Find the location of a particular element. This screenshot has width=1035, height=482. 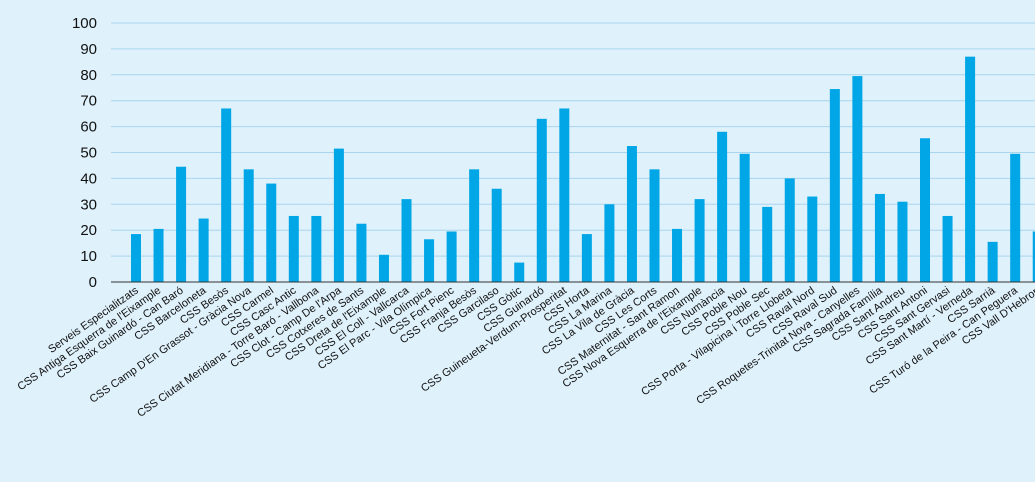

y-tick-label: 10 is located at coordinates (88, 256).